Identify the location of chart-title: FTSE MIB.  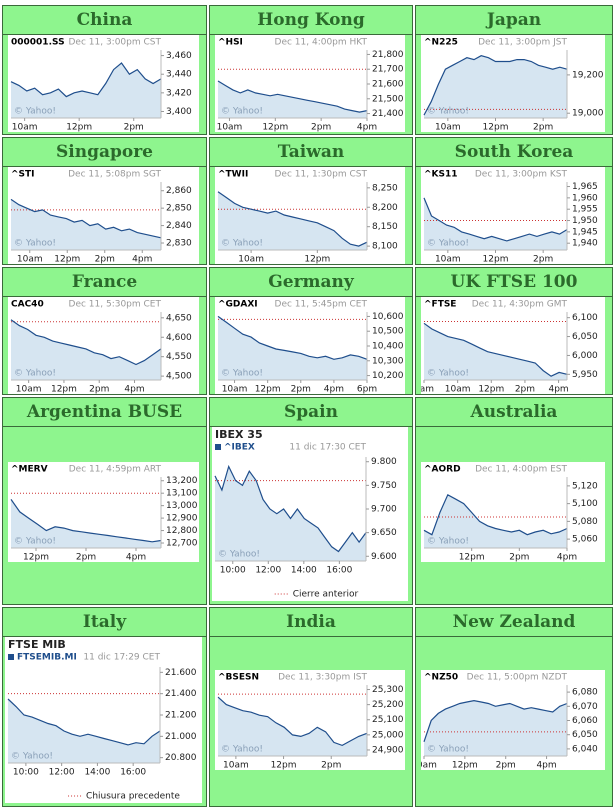
(37, 644).